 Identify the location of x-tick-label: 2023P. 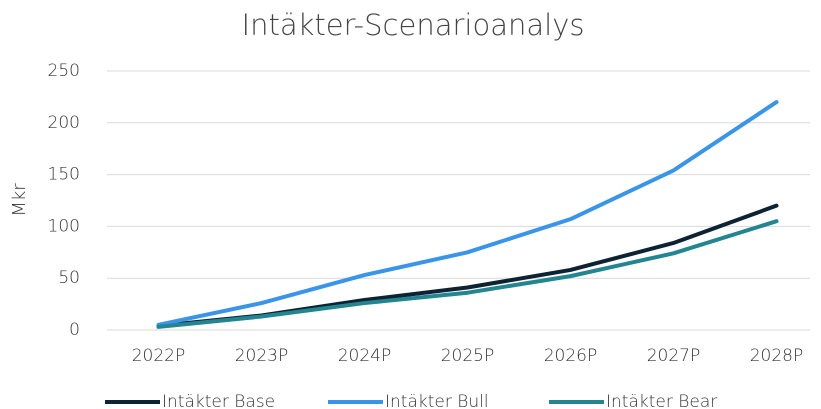
(262, 356).